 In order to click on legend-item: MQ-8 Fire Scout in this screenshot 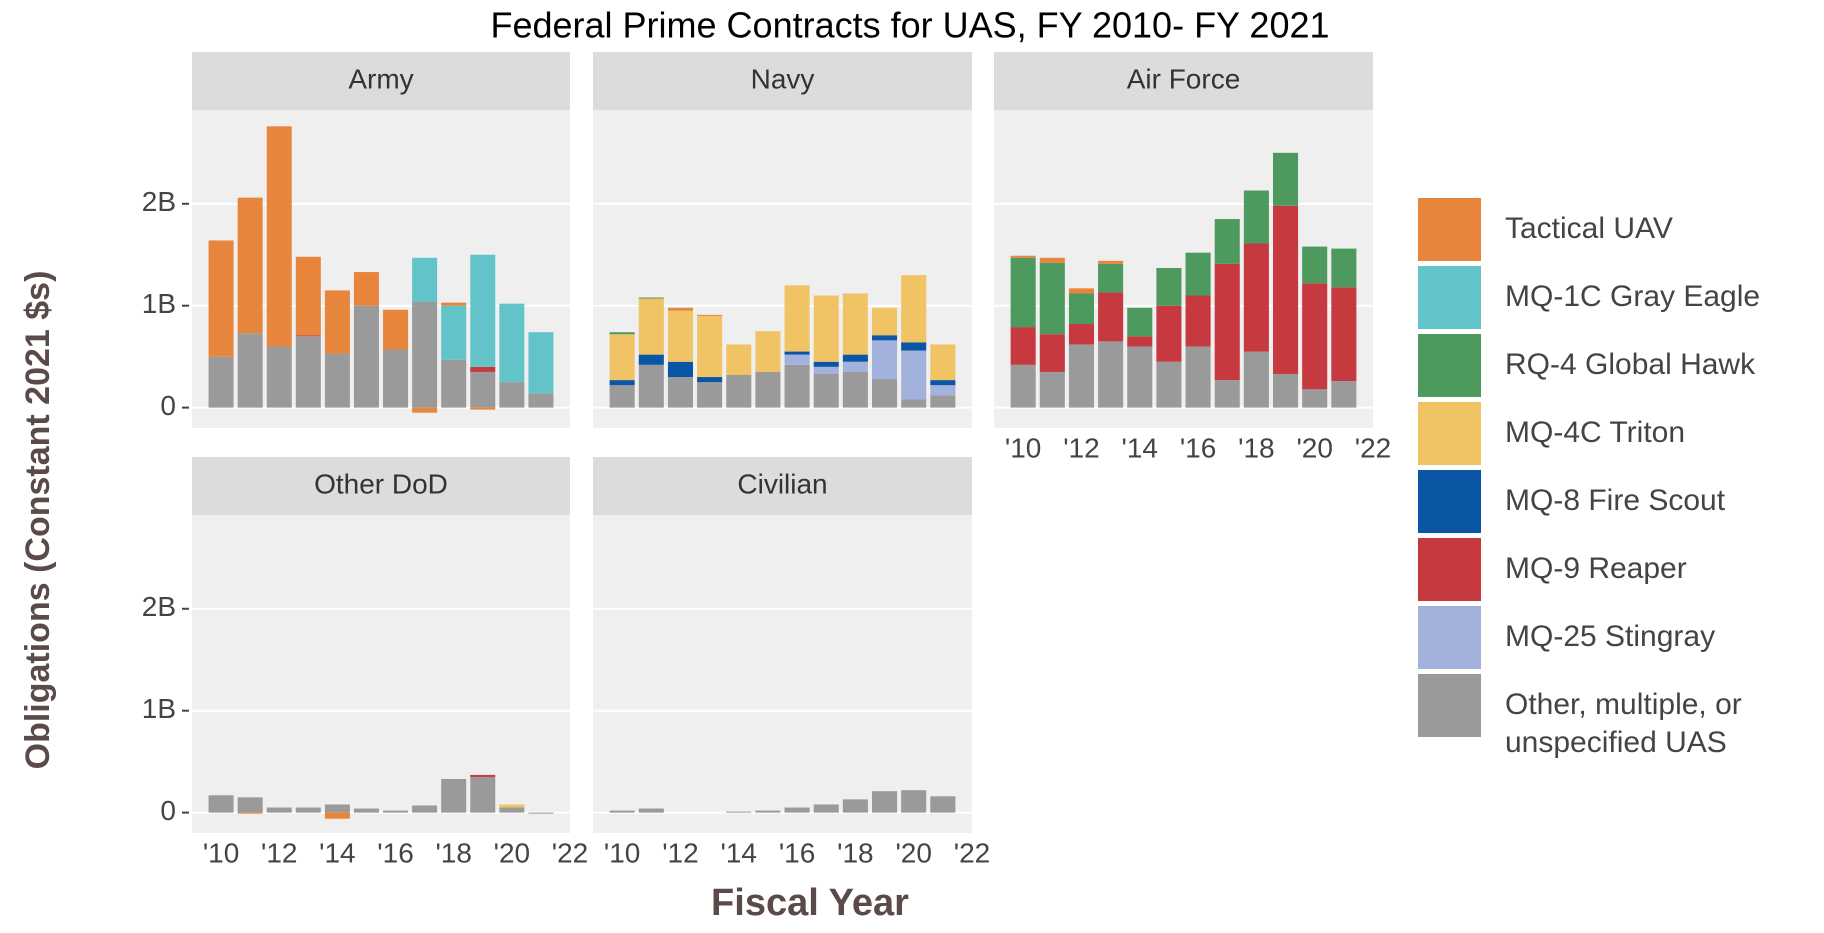, I will do `click(1618, 501)`.